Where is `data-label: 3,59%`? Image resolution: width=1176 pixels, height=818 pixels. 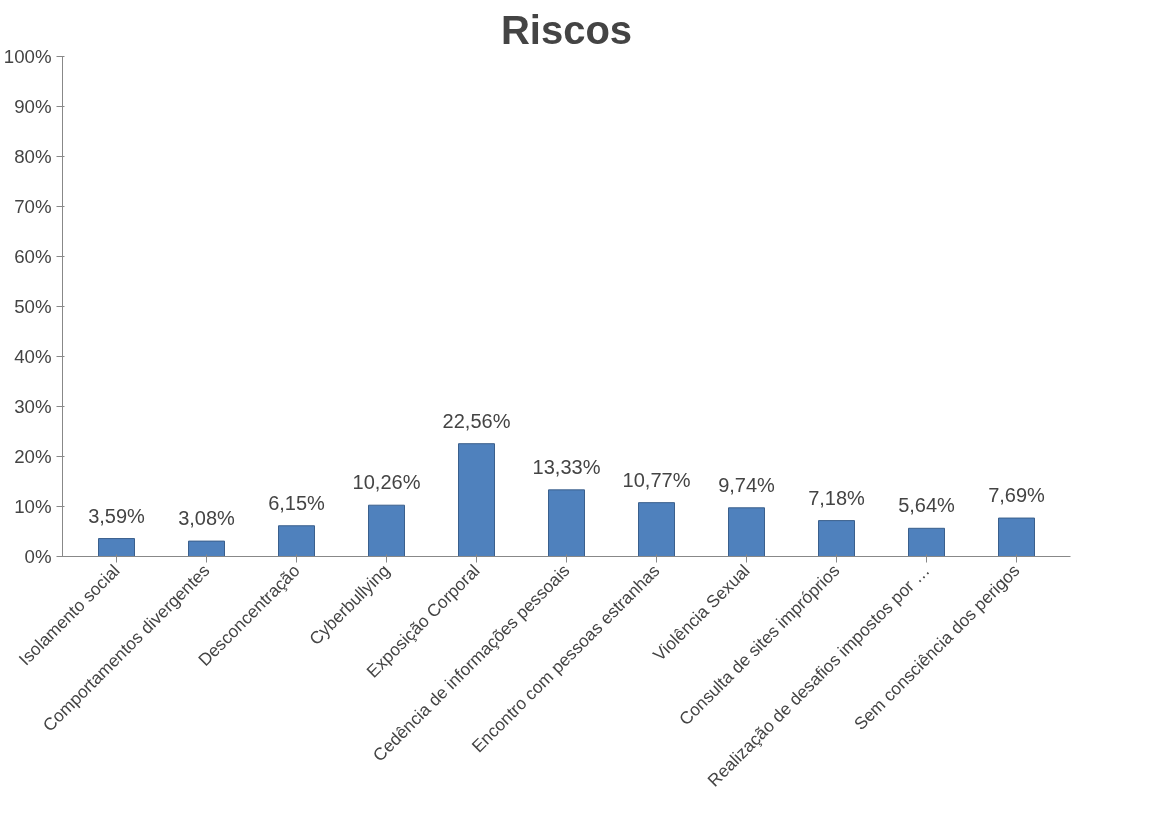 data-label: 3,59% is located at coordinates (117, 515).